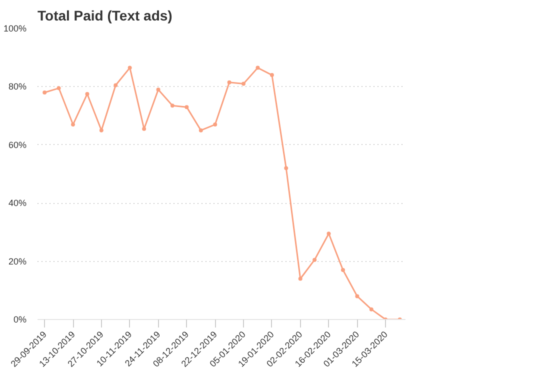 The width and height of the screenshot is (558, 372). I want to click on y-tick-label: 60%, so click(17, 145).